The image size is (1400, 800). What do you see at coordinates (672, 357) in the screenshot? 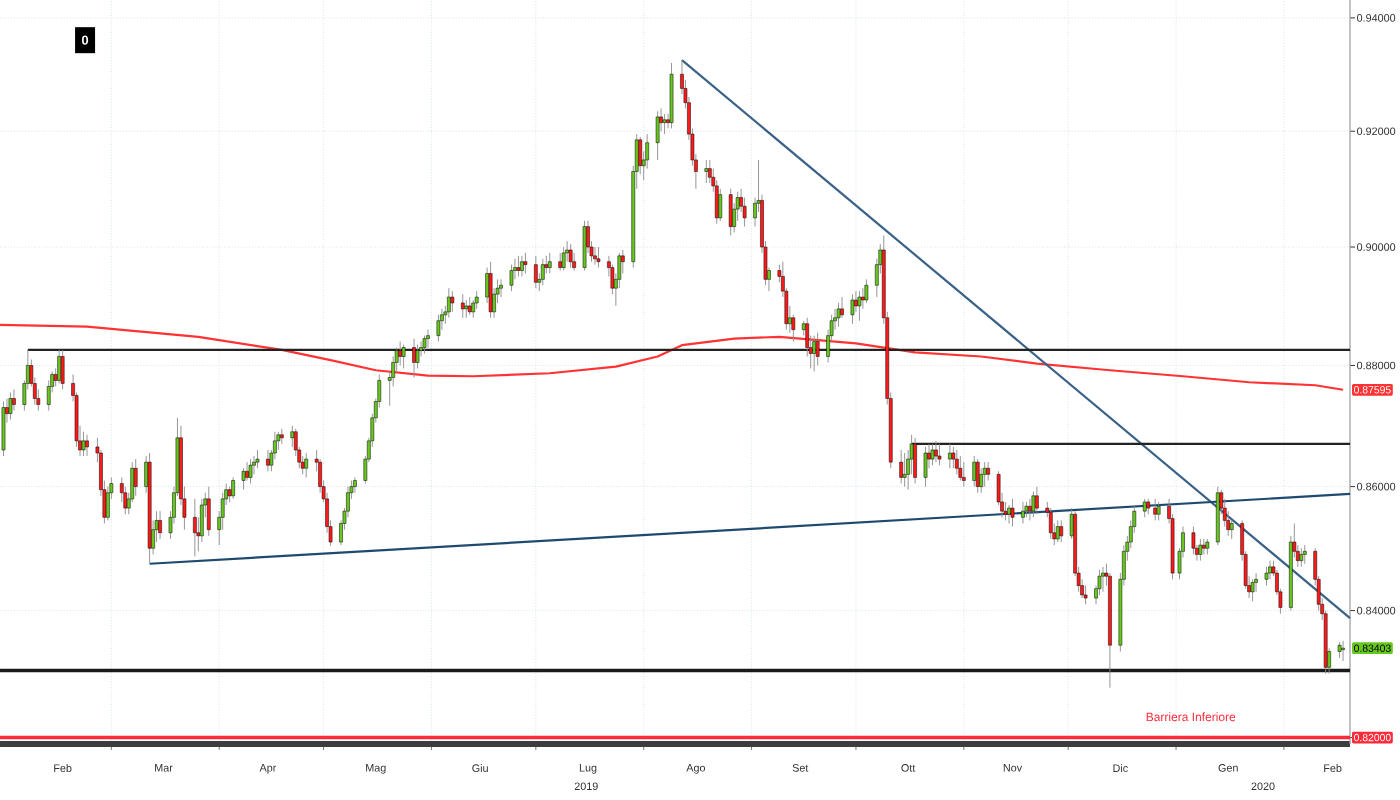
I see `line-series` at bounding box center [672, 357].